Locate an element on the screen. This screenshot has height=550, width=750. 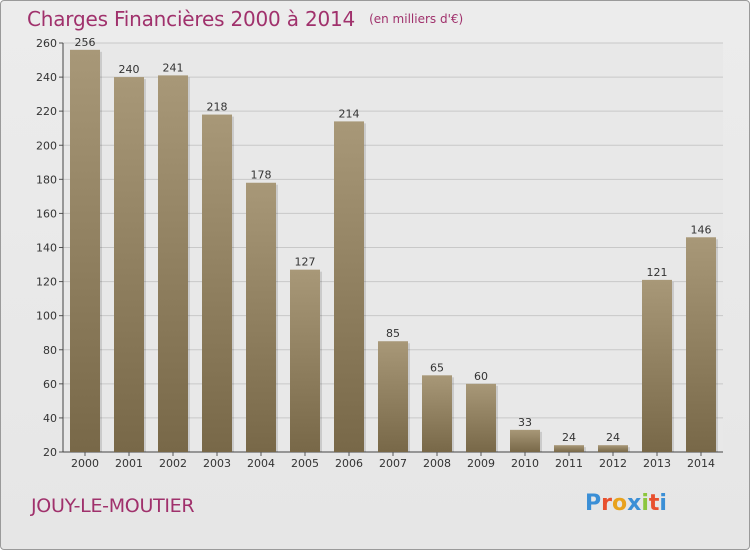
logo-letter: r is located at coordinates (606, 503).